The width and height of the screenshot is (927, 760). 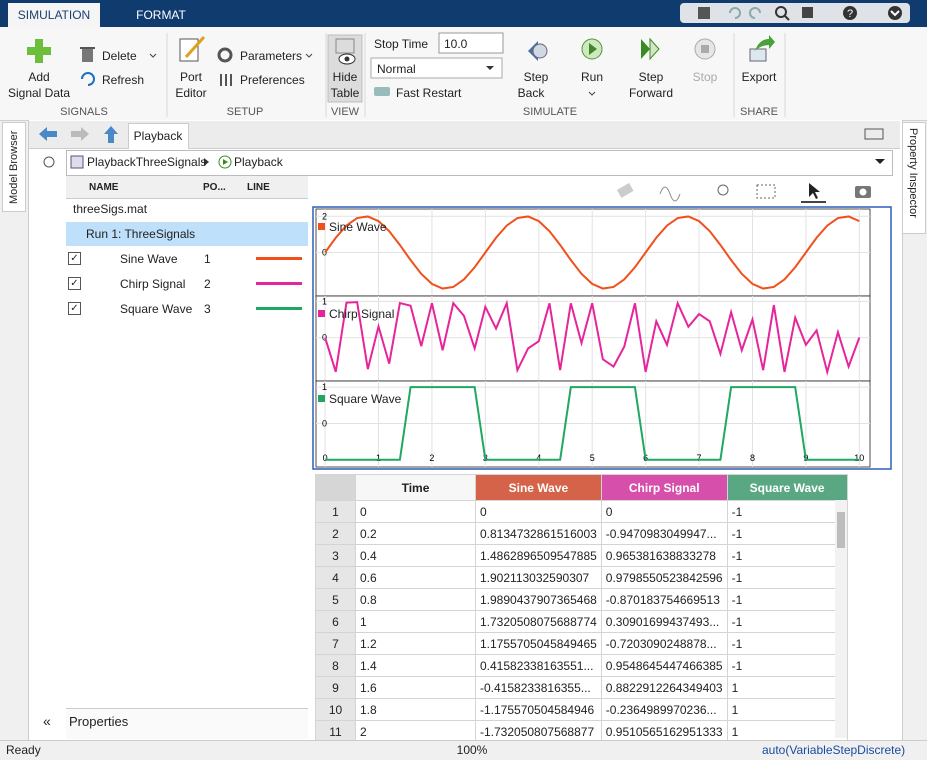 I want to click on table-cell: 1.6, so click(x=416, y=688).